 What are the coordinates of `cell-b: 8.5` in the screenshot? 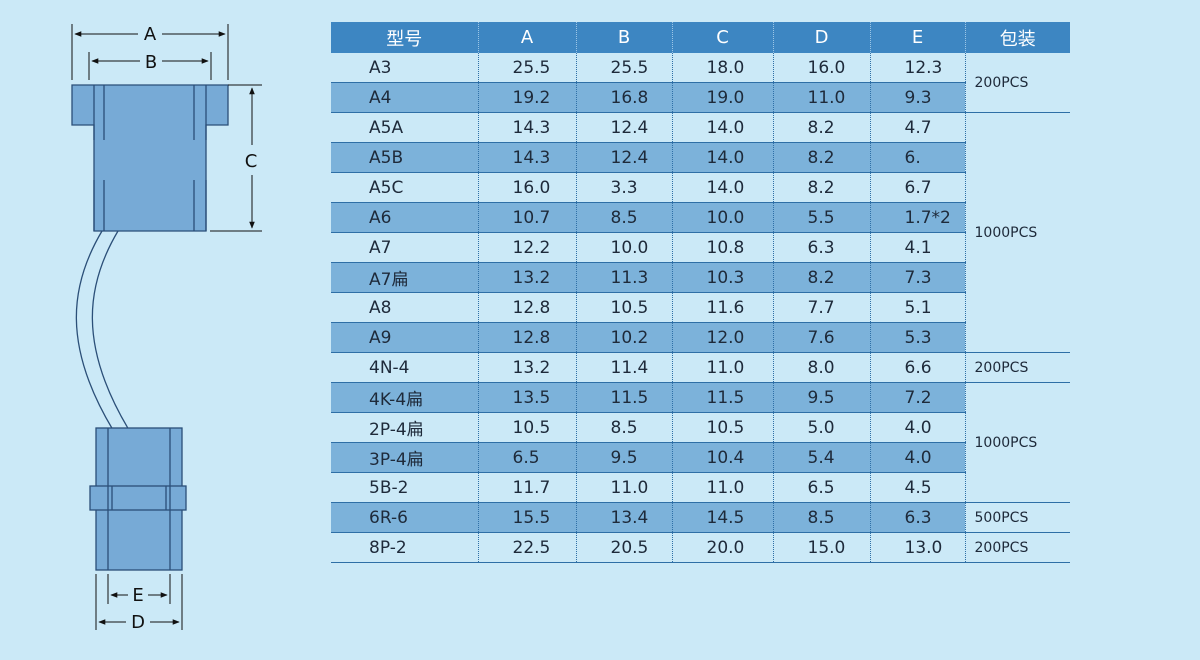 It's located at (623, 217).